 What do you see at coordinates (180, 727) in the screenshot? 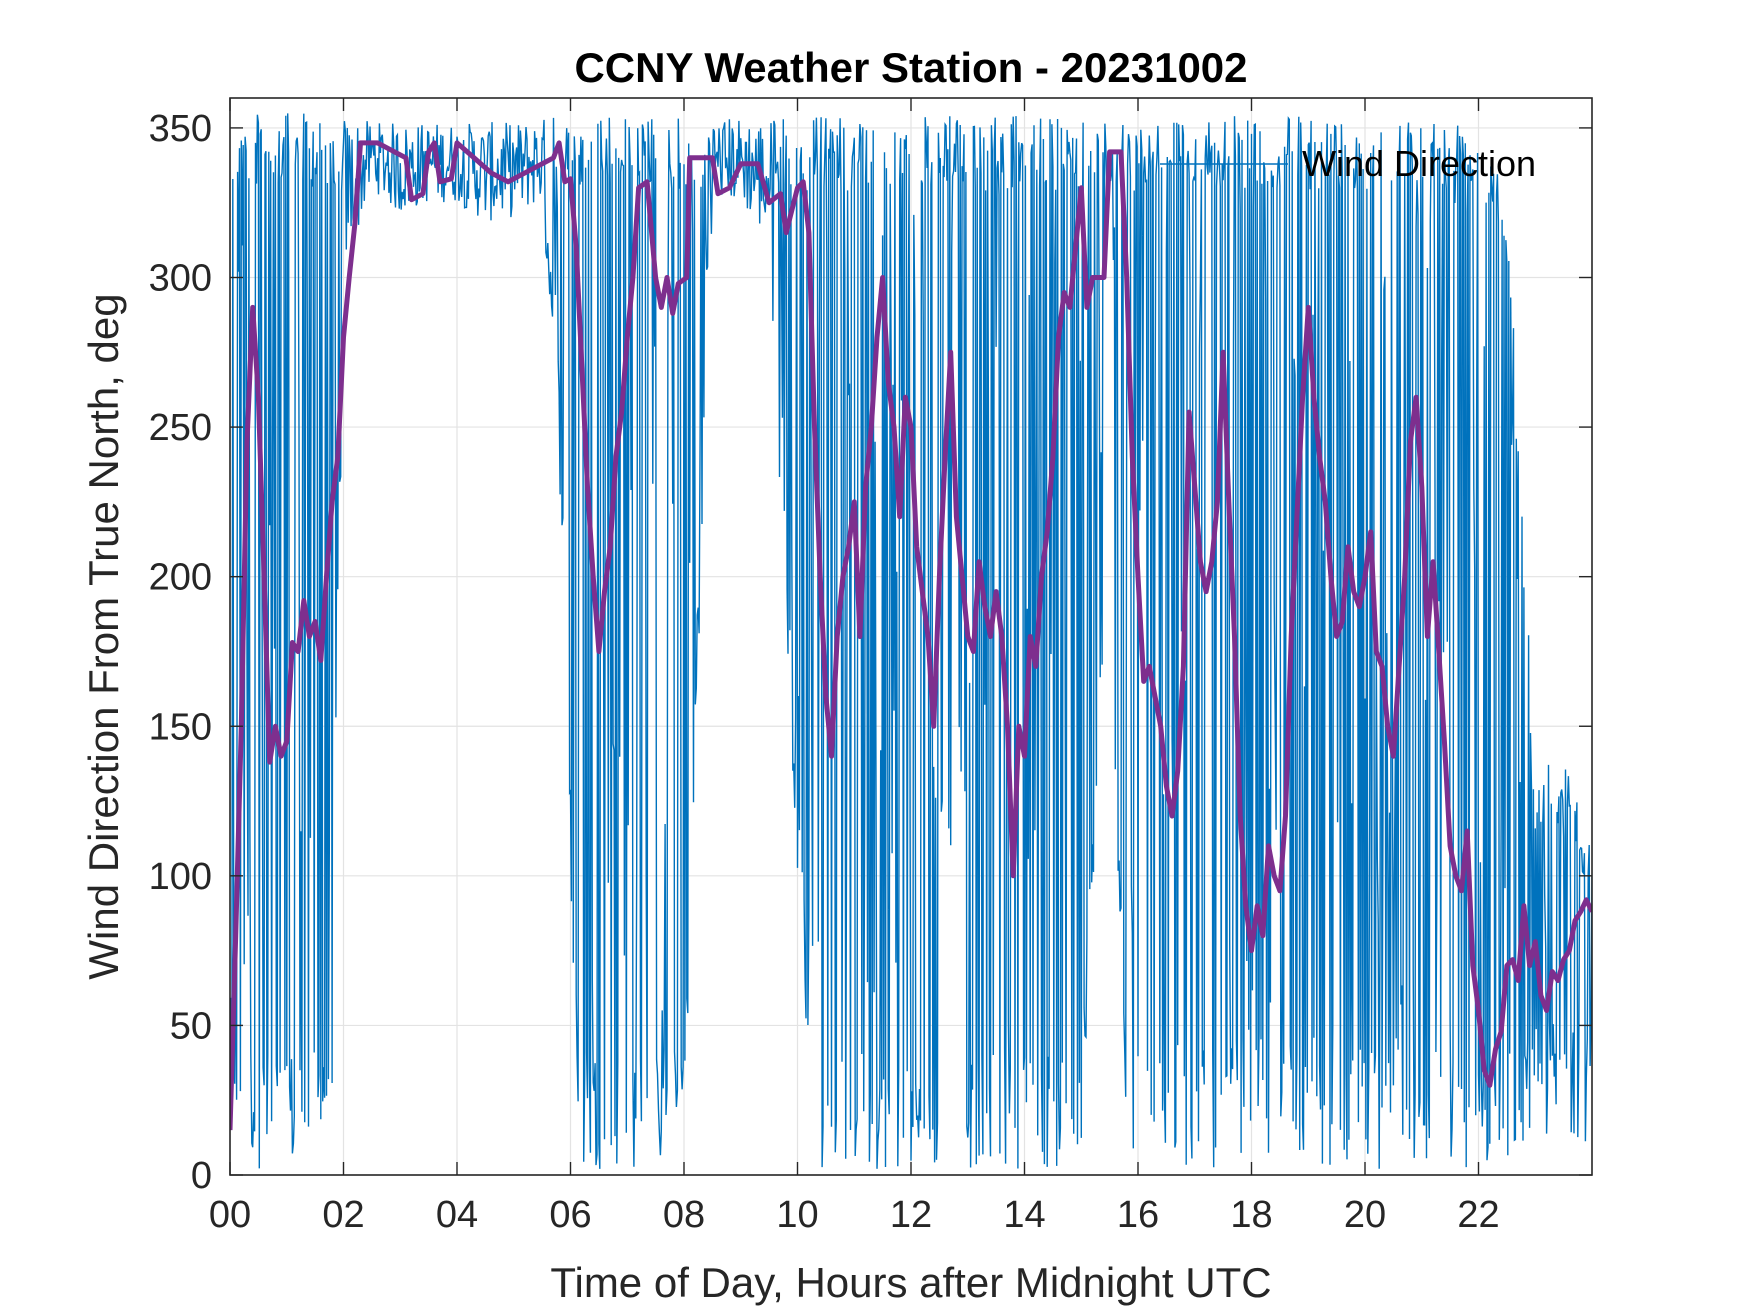
I see `y-tick-label-150: 150` at bounding box center [180, 727].